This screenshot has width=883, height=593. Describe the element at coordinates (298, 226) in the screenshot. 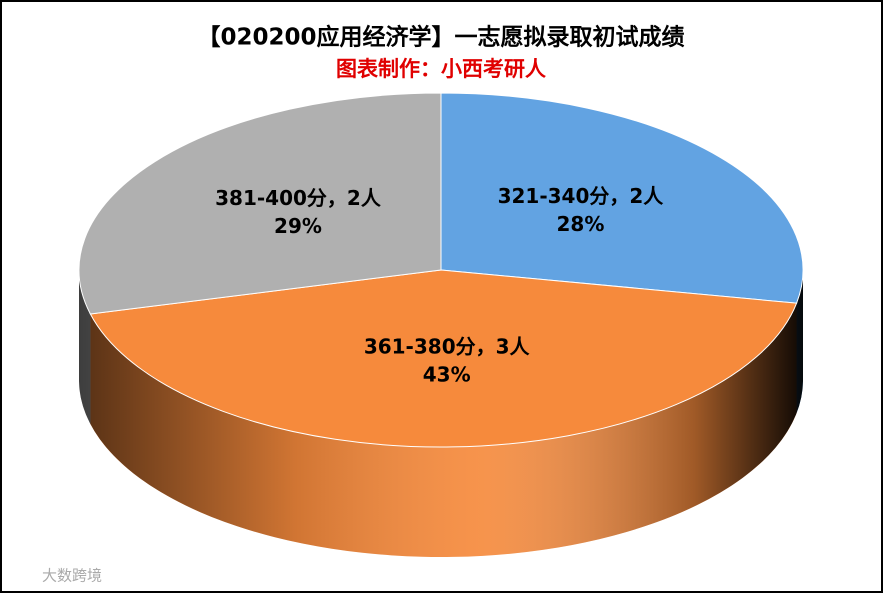

I see `value-label: 29%` at that location.